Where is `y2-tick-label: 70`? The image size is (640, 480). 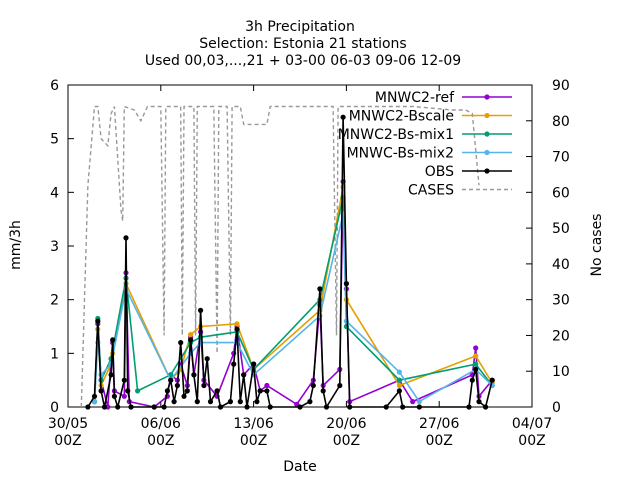
y2-tick-label: 70 is located at coordinates (561, 158).